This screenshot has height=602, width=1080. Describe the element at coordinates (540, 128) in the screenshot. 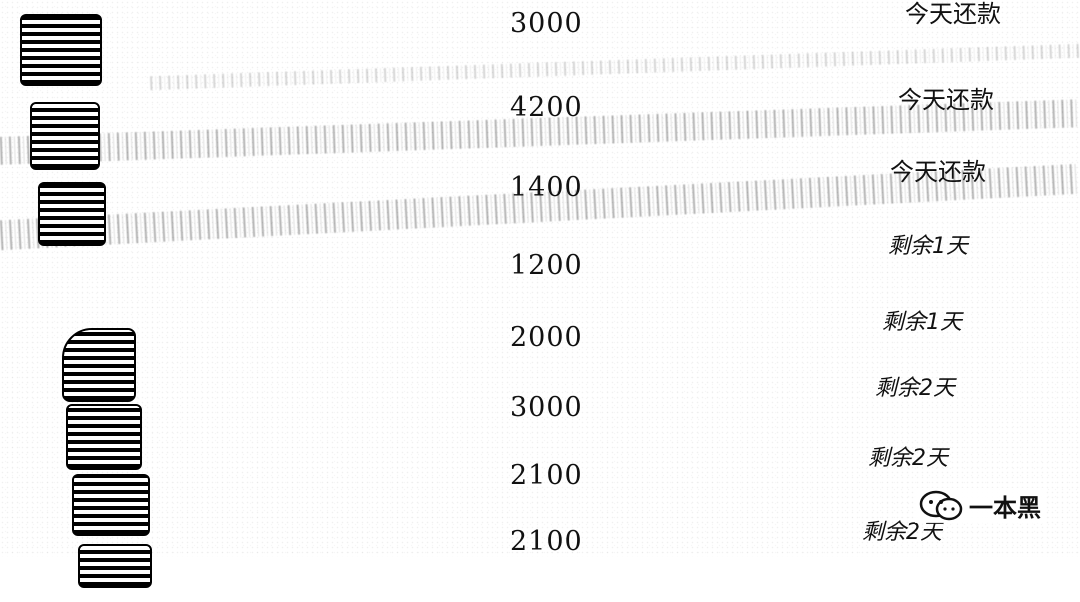

I see `list-item: 4200 今天还款` at that location.